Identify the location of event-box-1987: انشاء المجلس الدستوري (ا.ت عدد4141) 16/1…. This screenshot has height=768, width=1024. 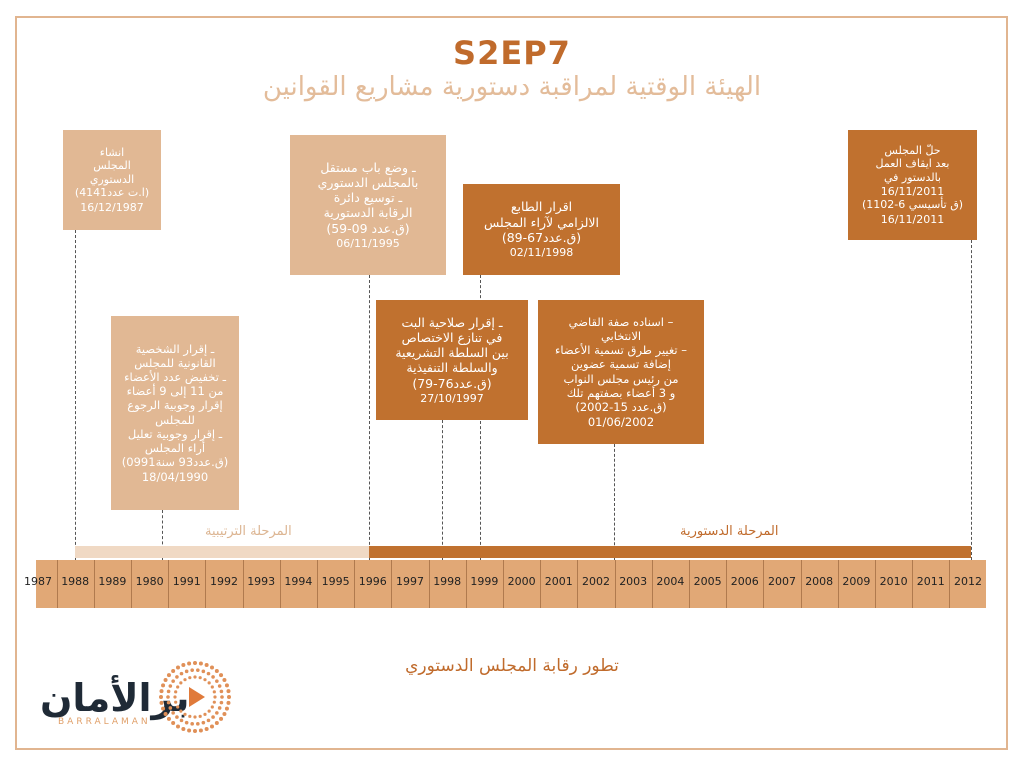
(112, 180).